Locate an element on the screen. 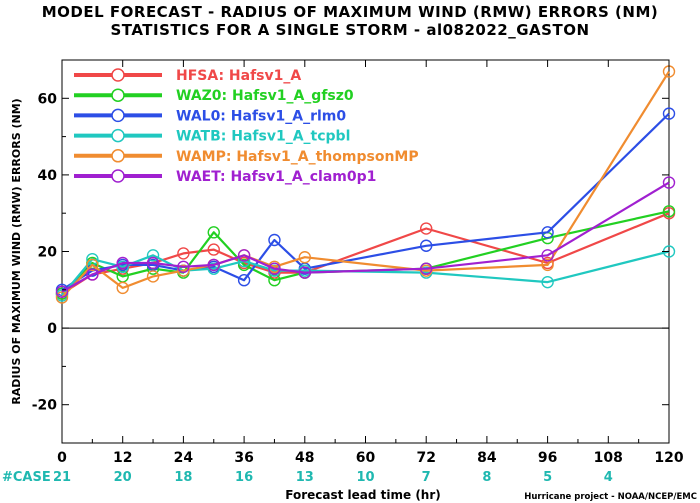  y-axis-label: RADIUS OF MAXIMUM WIND (RMW) ERRORS (NM) is located at coordinates (16, 251).